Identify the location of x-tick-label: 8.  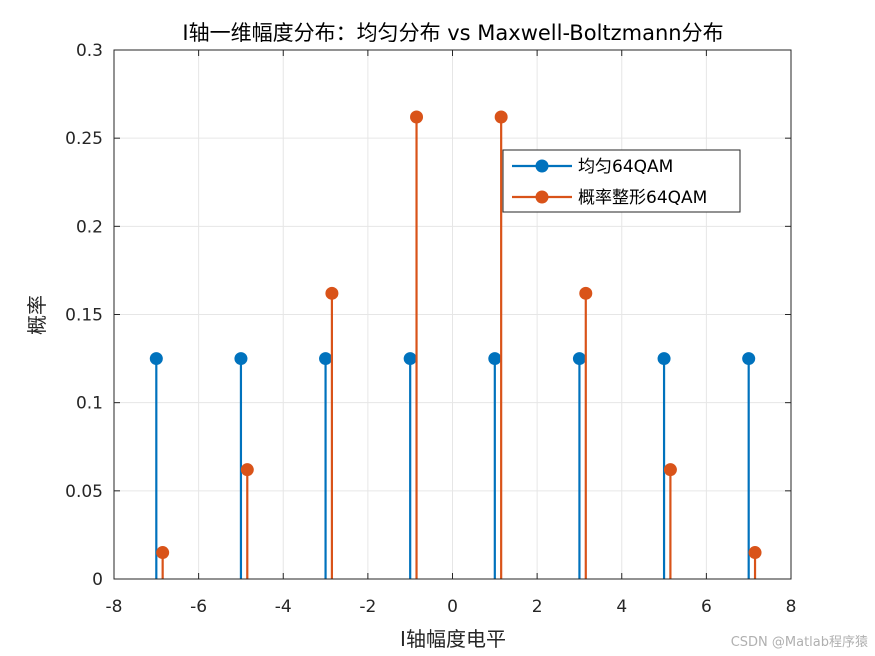
(791, 607).